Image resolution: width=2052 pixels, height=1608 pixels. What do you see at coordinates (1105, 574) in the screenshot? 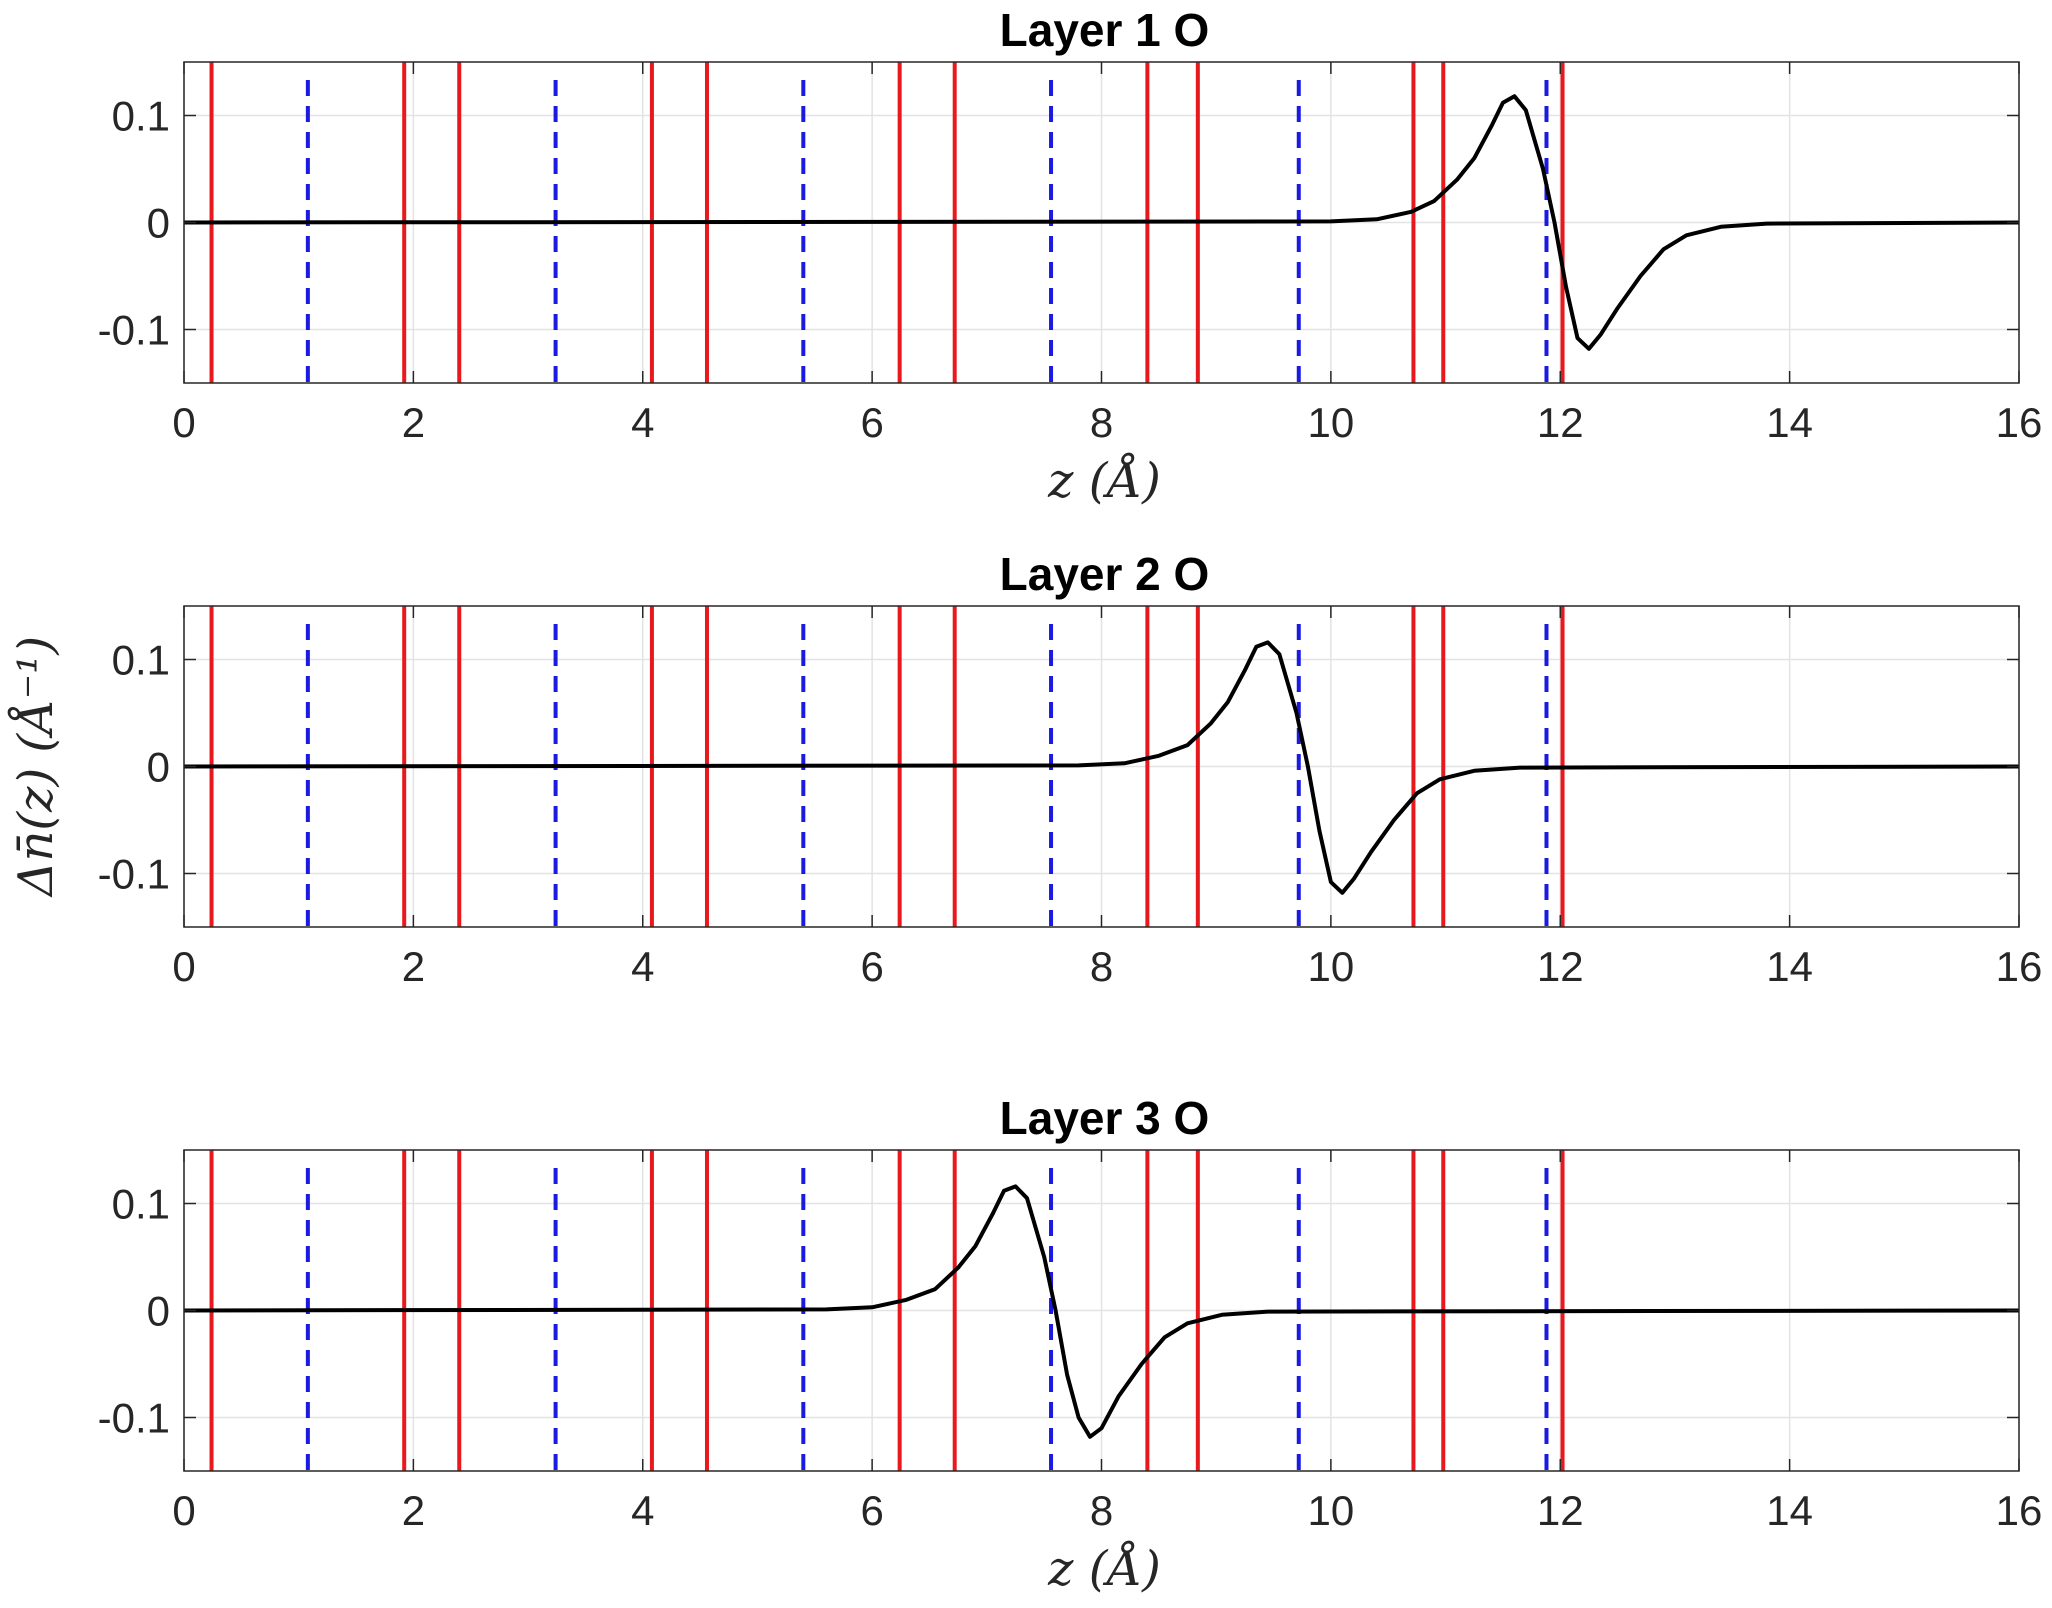
I see `panel-title: Layer 2 O` at bounding box center [1105, 574].